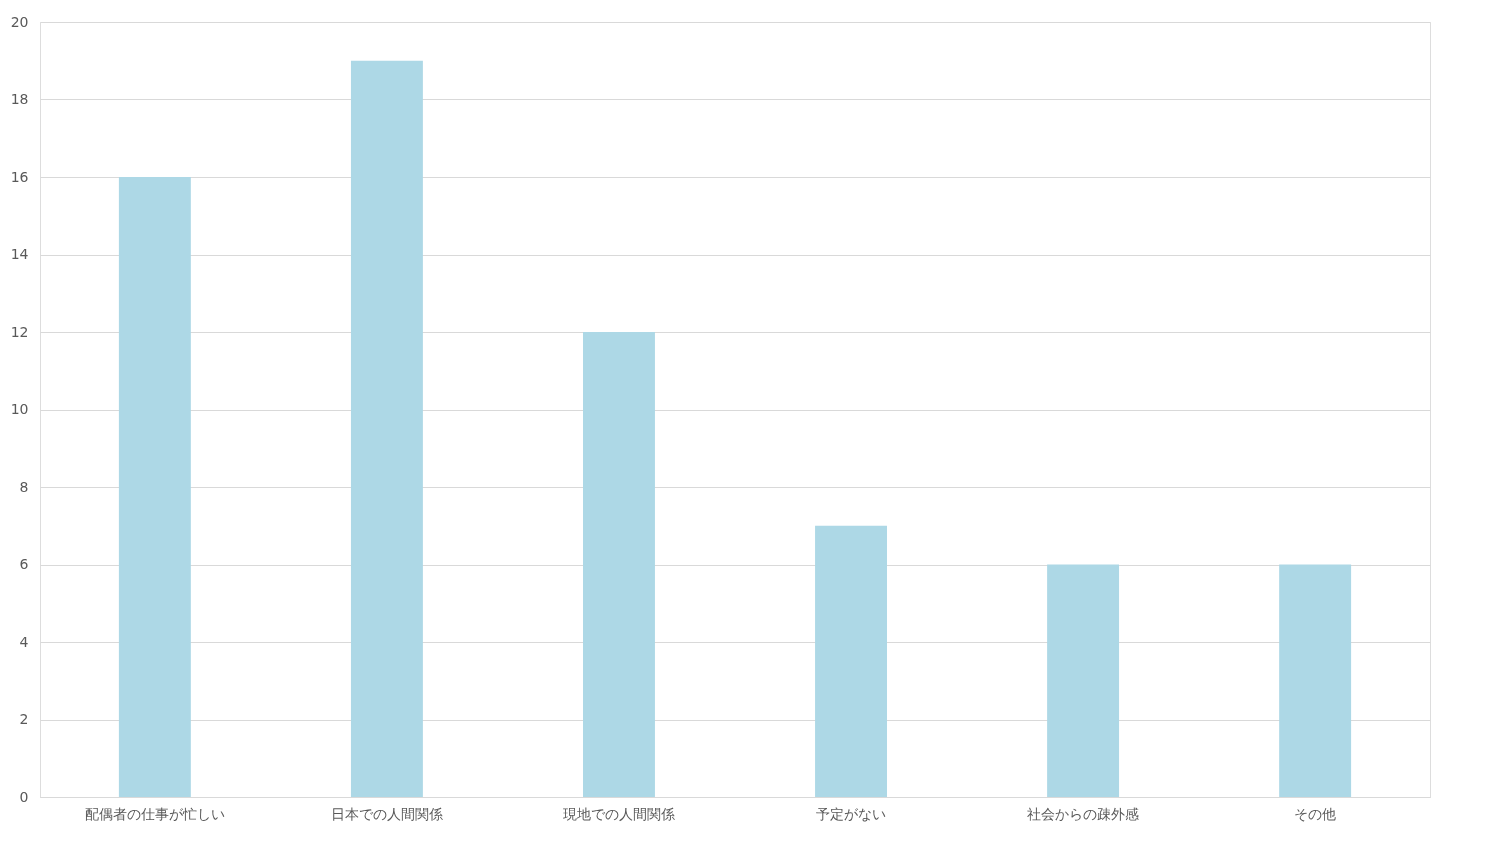 This screenshot has width=1490, height=858. What do you see at coordinates (851, 813) in the screenshot?
I see `x-tick-label: 予定がない` at bounding box center [851, 813].